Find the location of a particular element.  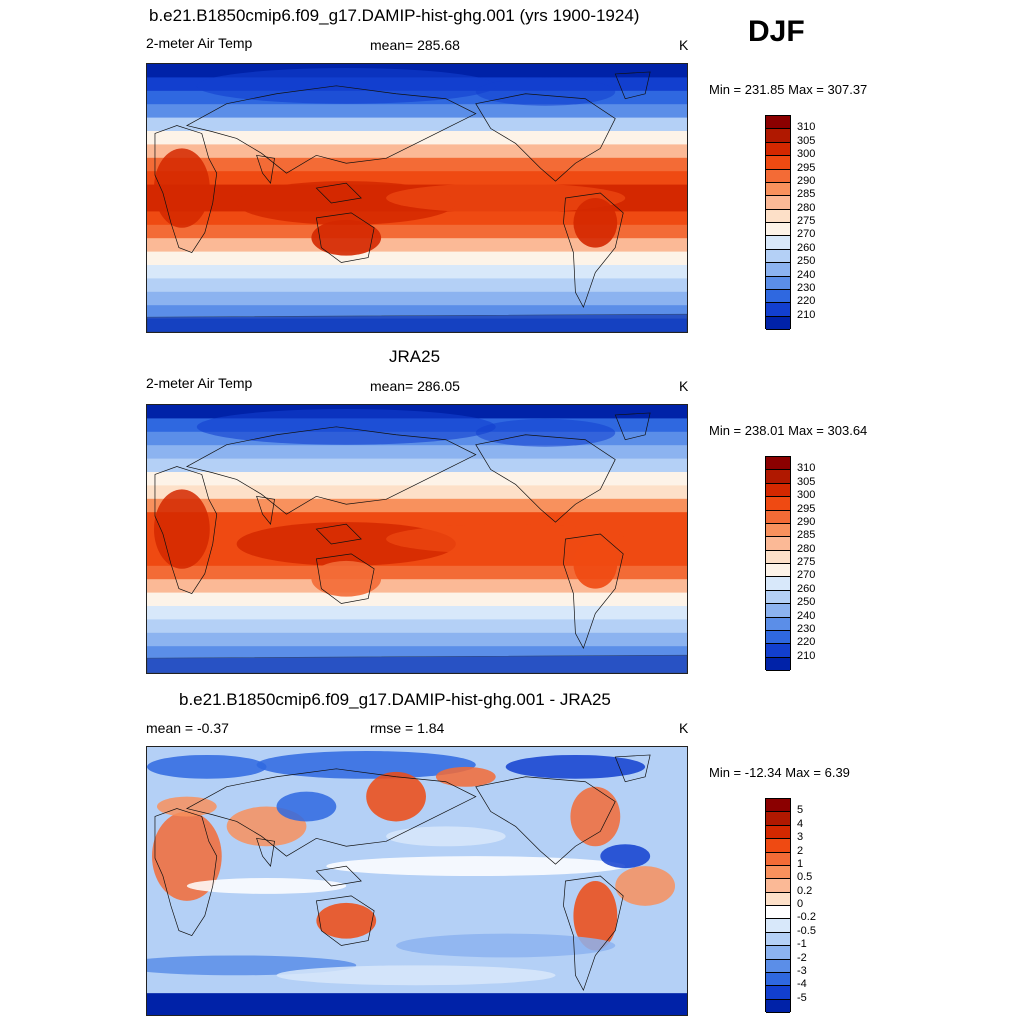

panel-1-units: K is located at coordinates (684, 45).